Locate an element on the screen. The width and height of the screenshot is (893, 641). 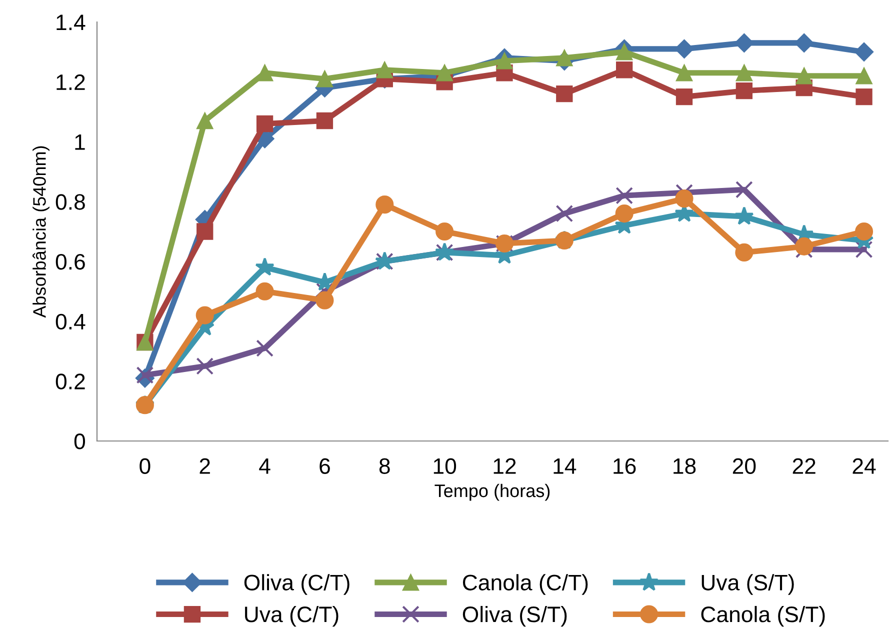
y-tick-label: 1.4 is located at coordinates (71, 22).